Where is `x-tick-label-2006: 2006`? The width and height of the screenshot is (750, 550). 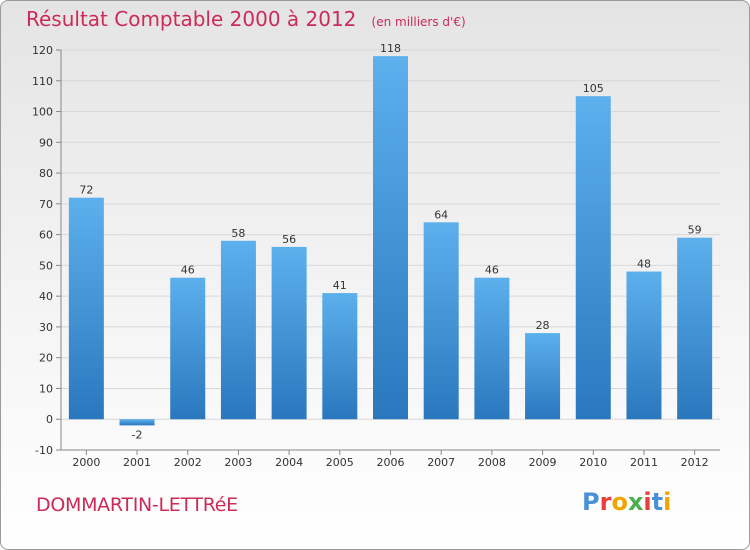 x-tick-label-2006: 2006 is located at coordinates (391, 462).